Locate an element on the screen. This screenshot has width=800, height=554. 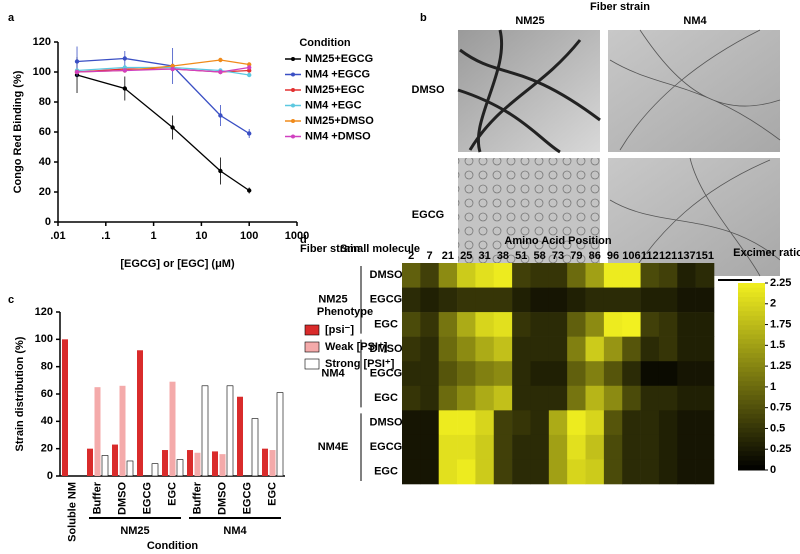
y-tick-label: 40 is located at coordinates (45, 162).